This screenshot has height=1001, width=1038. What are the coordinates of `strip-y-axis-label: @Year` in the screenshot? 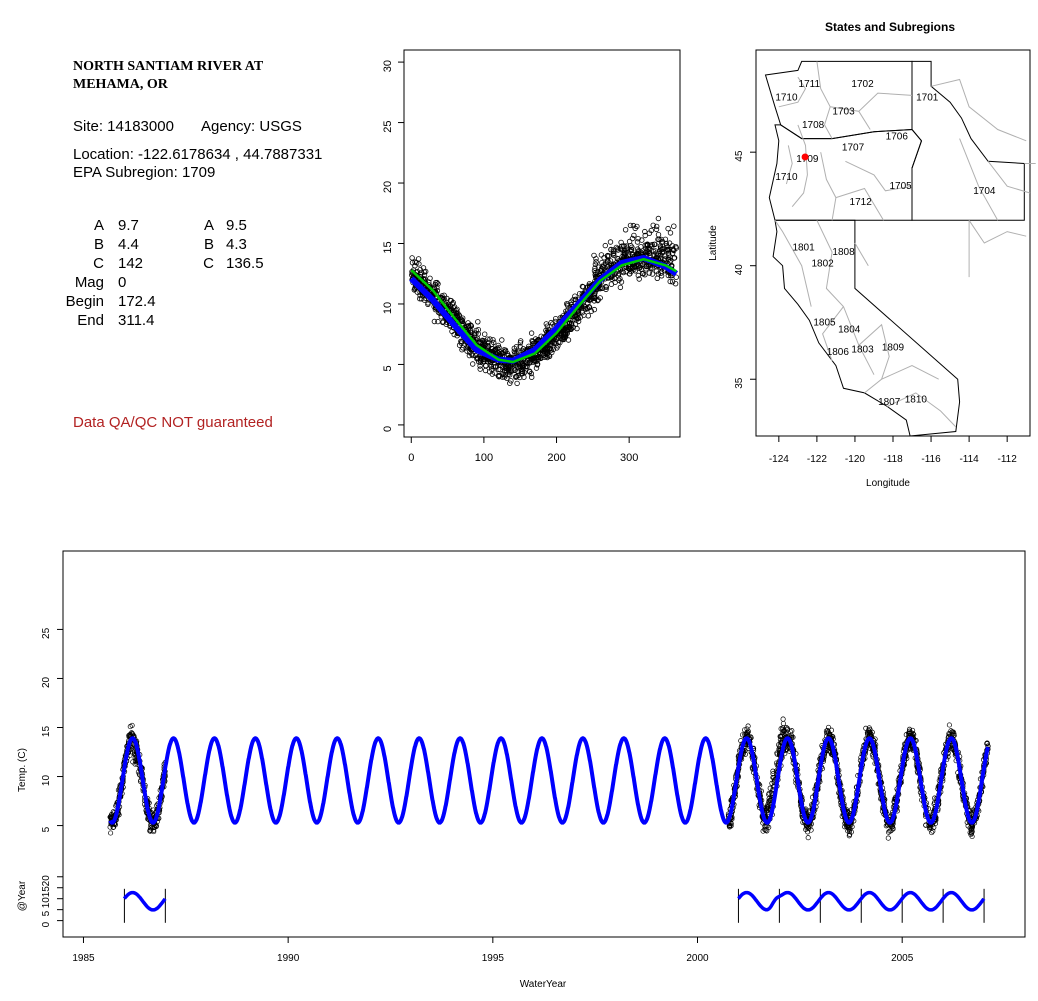 It's located at (22, 895).